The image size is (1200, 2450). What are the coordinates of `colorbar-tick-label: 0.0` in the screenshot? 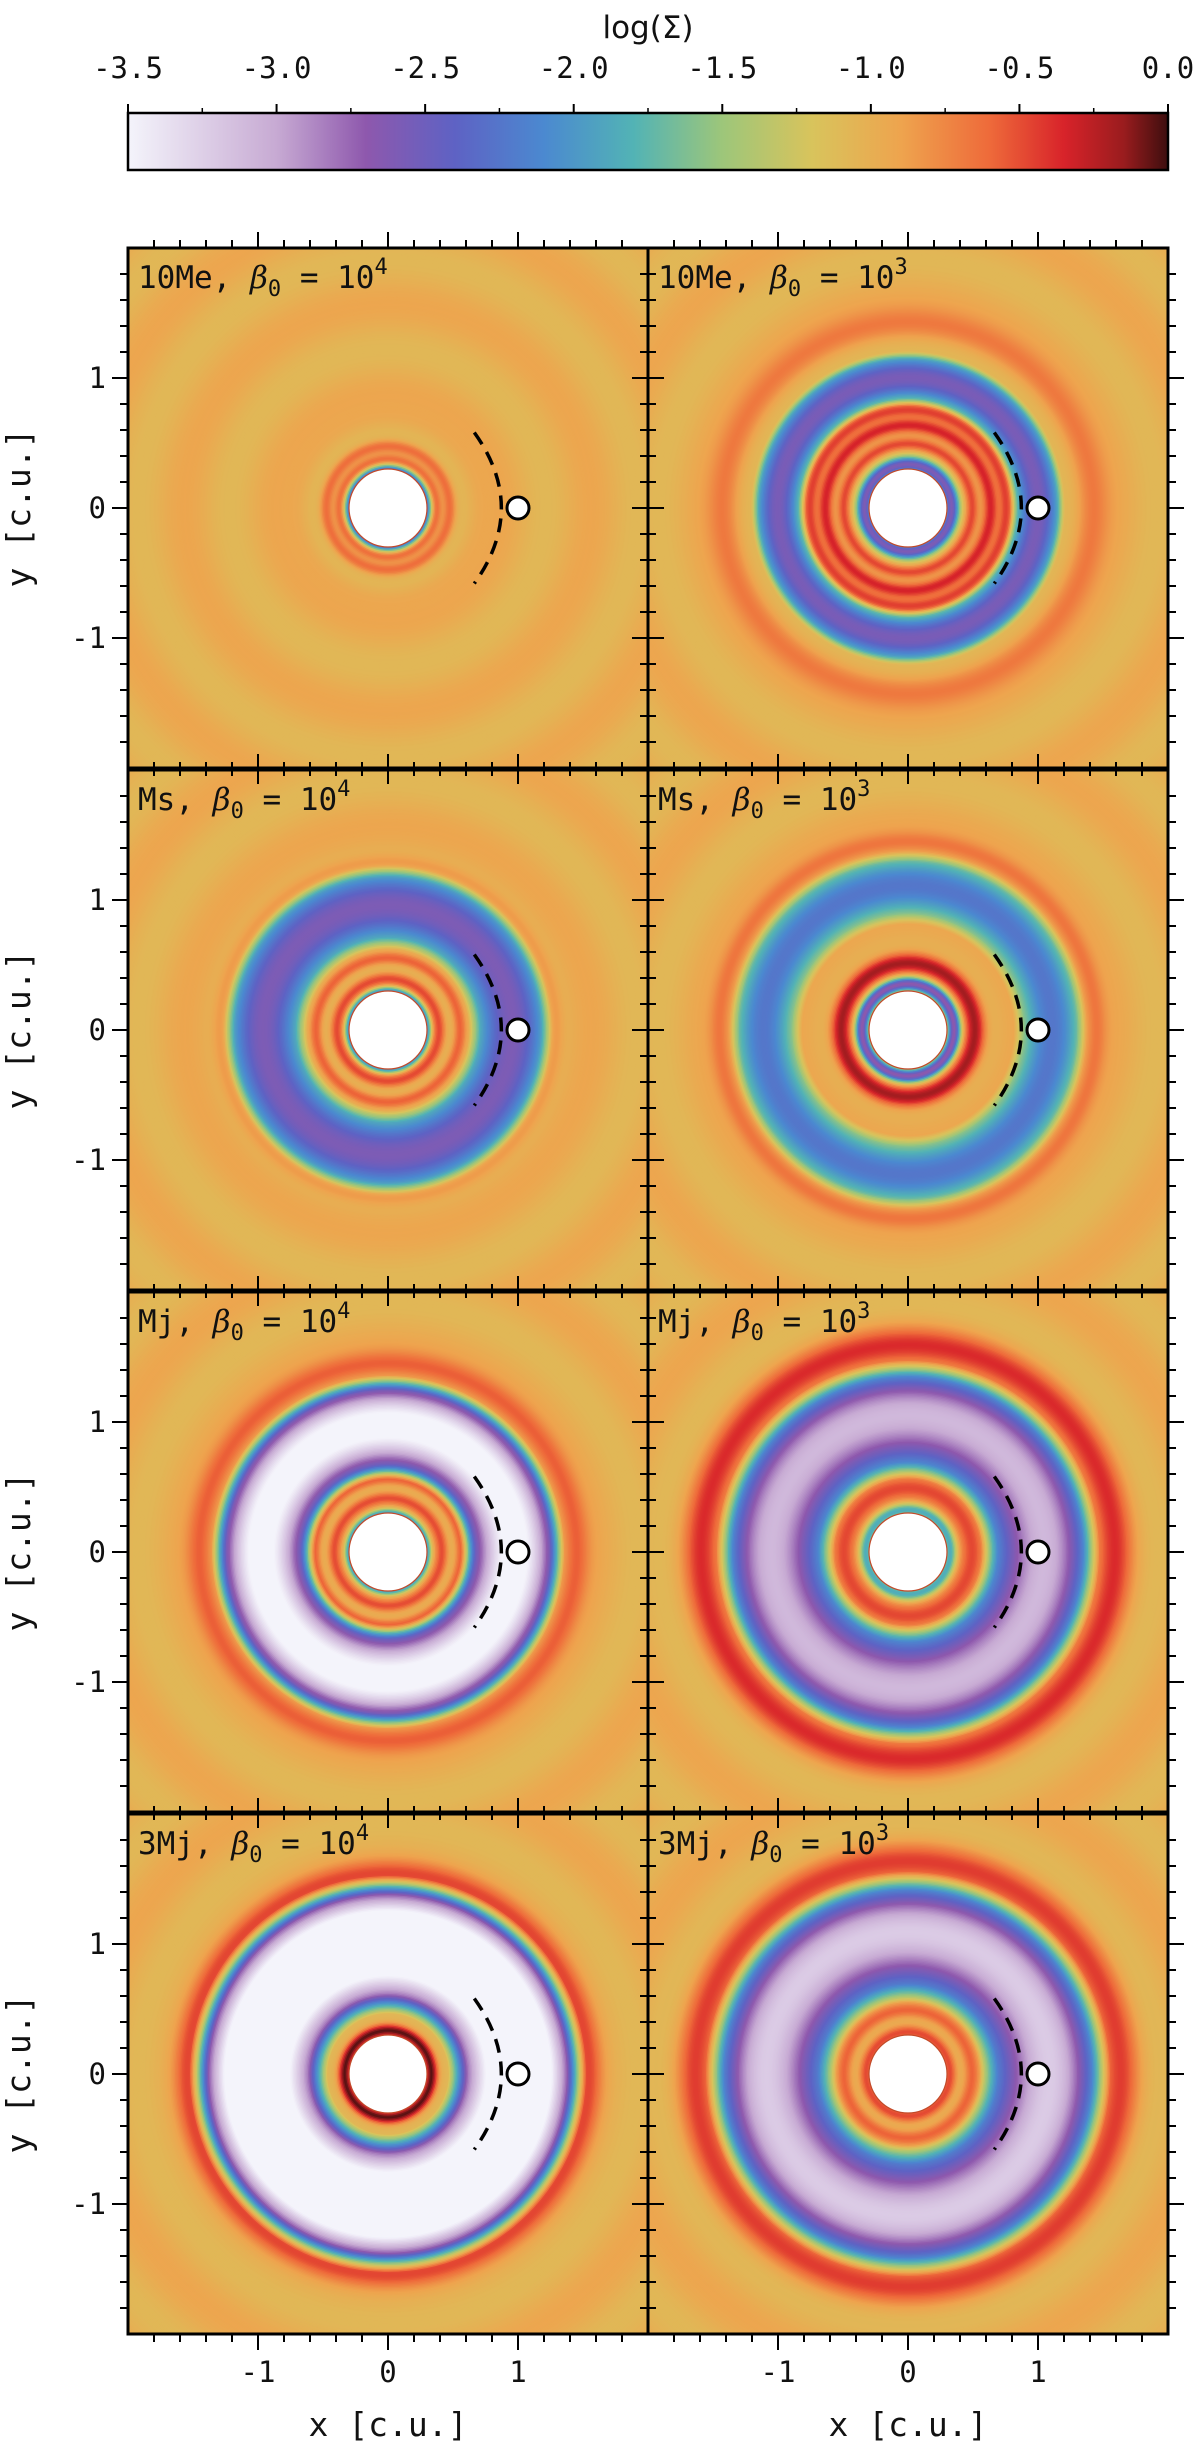 It's located at (1168, 68).